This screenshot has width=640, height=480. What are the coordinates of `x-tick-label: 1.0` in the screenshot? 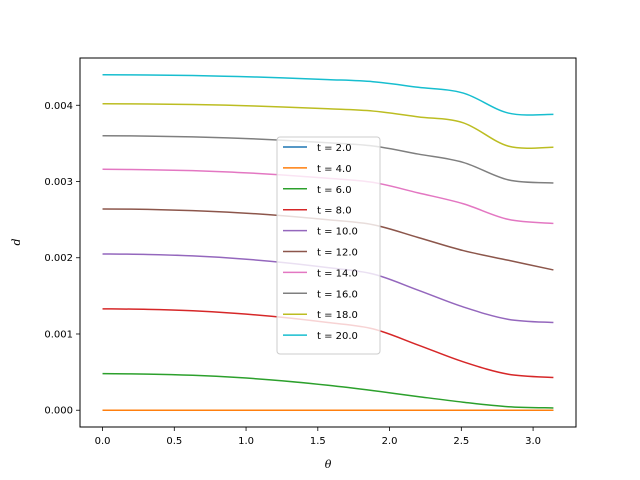 It's located at (246, 441).